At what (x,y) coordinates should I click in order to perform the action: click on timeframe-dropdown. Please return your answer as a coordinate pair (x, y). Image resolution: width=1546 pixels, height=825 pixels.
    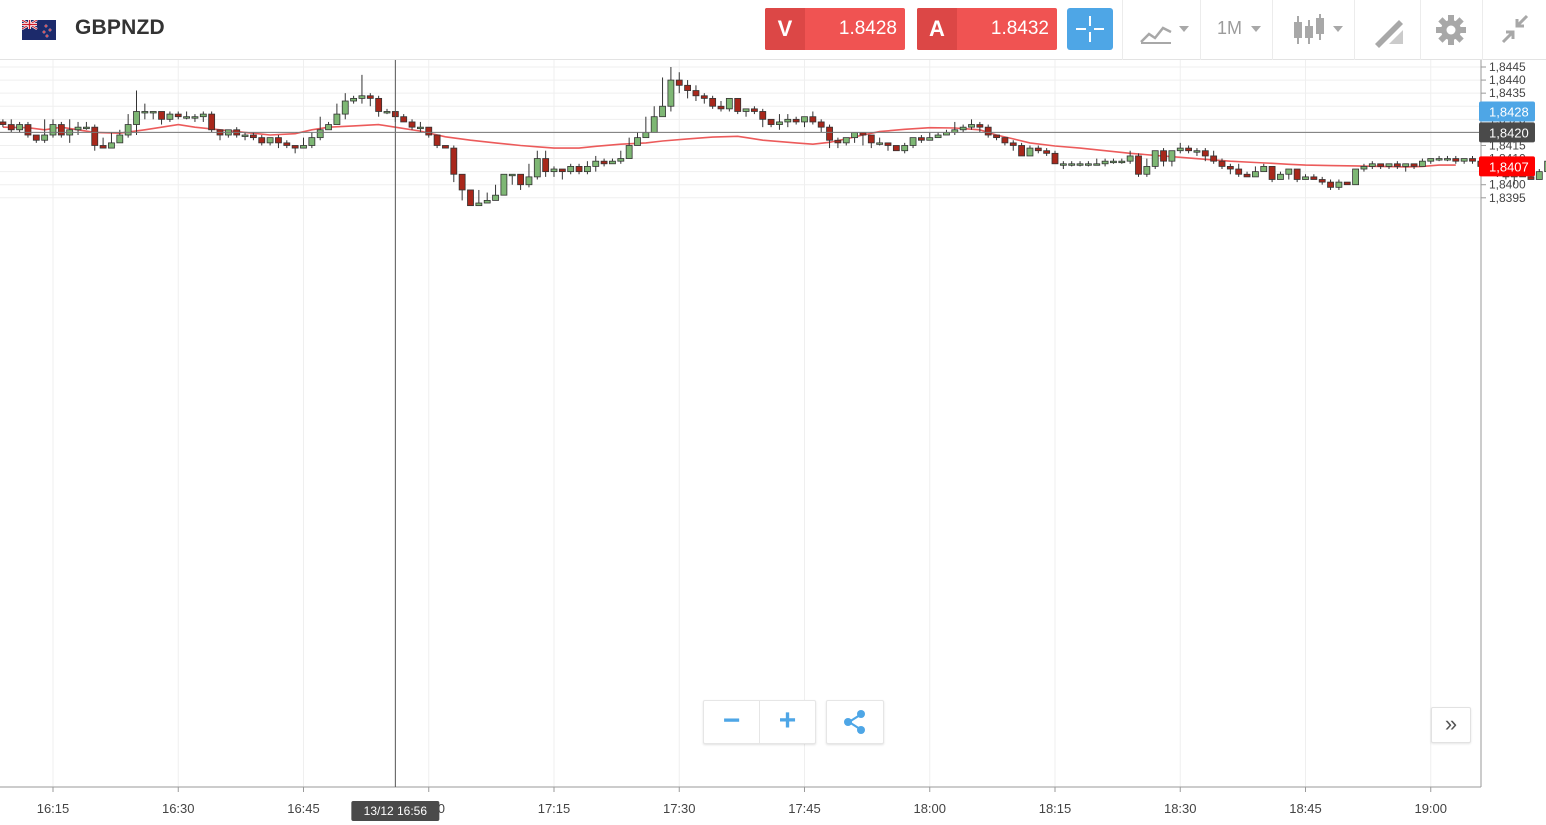
    Looking at the image, I should click on (1236, 30).